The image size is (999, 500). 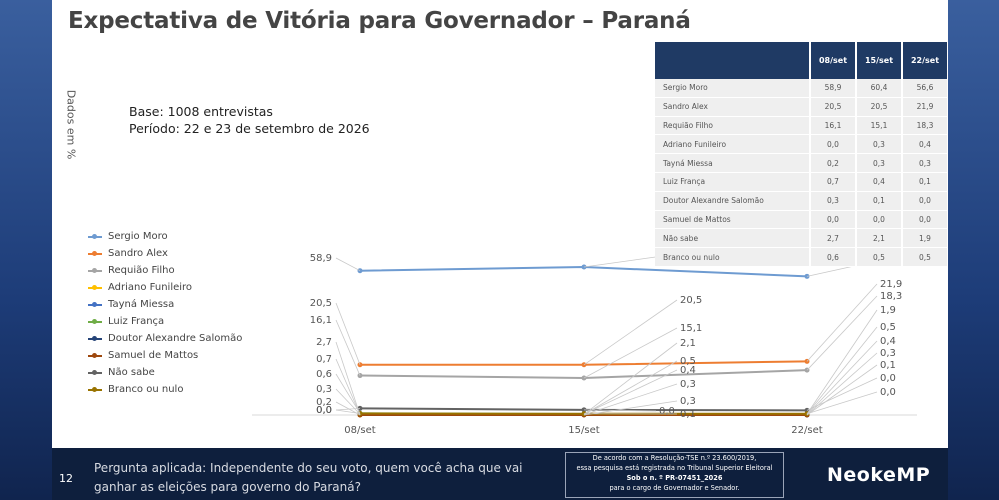 I want to click on table-row: Doutor Alexandre Salomão 0,3 0,1 0,0, so click(x=801, y=201).